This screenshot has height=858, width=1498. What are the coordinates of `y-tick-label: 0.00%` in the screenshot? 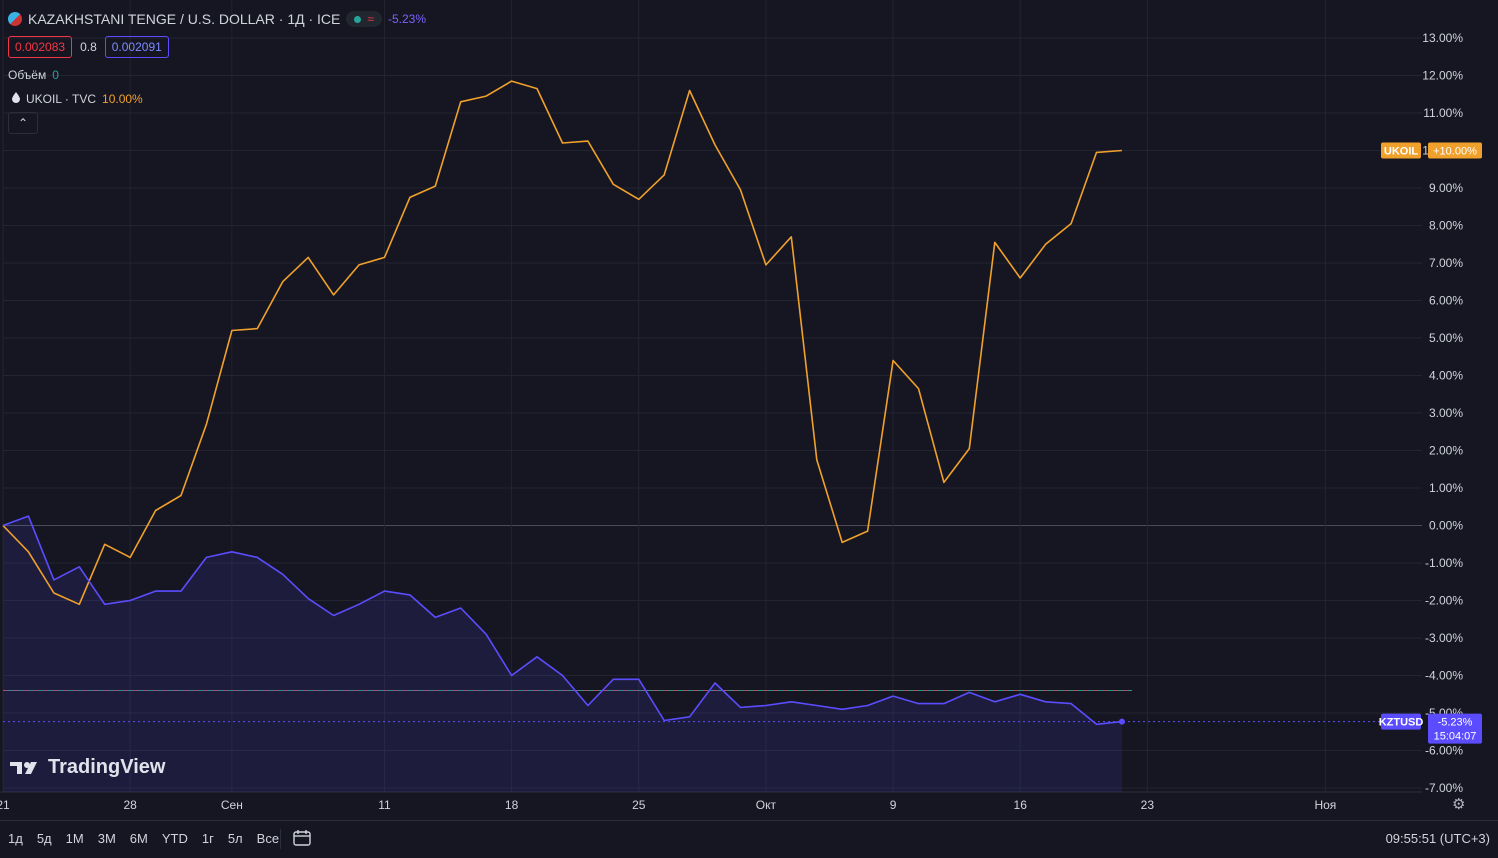 It's located at (1446, 526).